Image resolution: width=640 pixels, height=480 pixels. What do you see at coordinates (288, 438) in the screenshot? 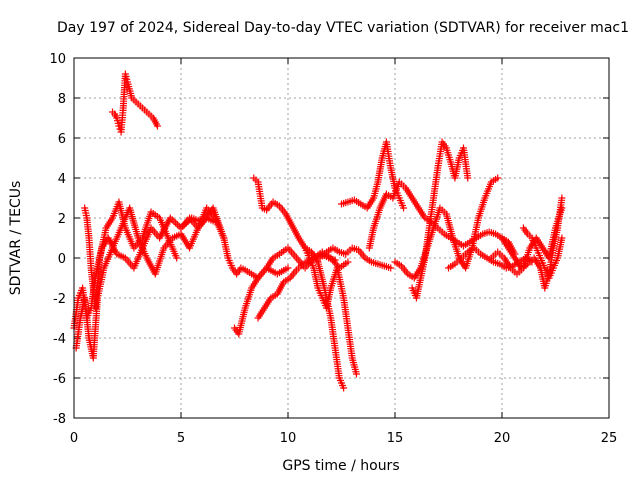
I see `x-tick-label: 10` at bounding box center [288, 438].